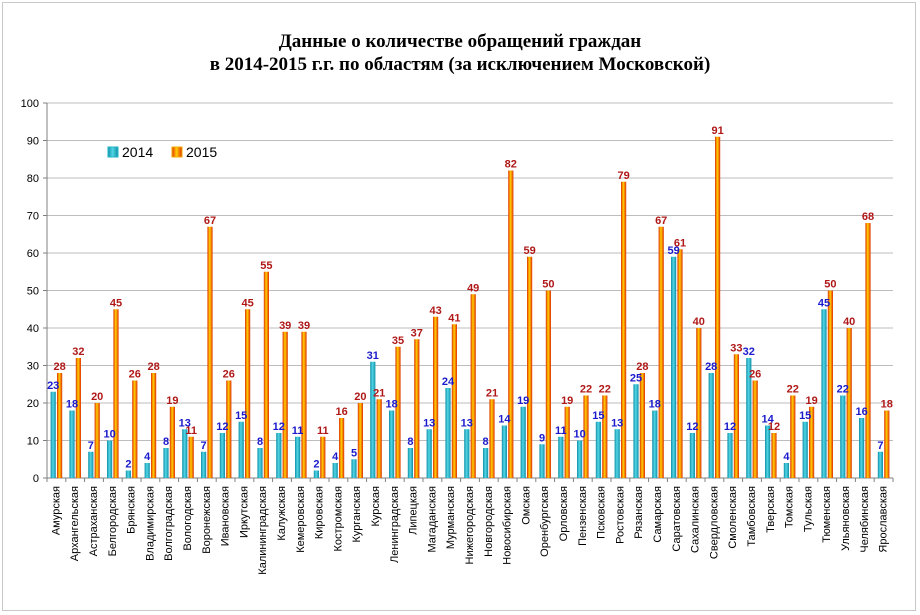 The height and width of the screenshot is (615, 920). What do you see at coordinates (282, 513) in the screenshot?
I see `category-label: Калужская` at bounding box center [282, 513].